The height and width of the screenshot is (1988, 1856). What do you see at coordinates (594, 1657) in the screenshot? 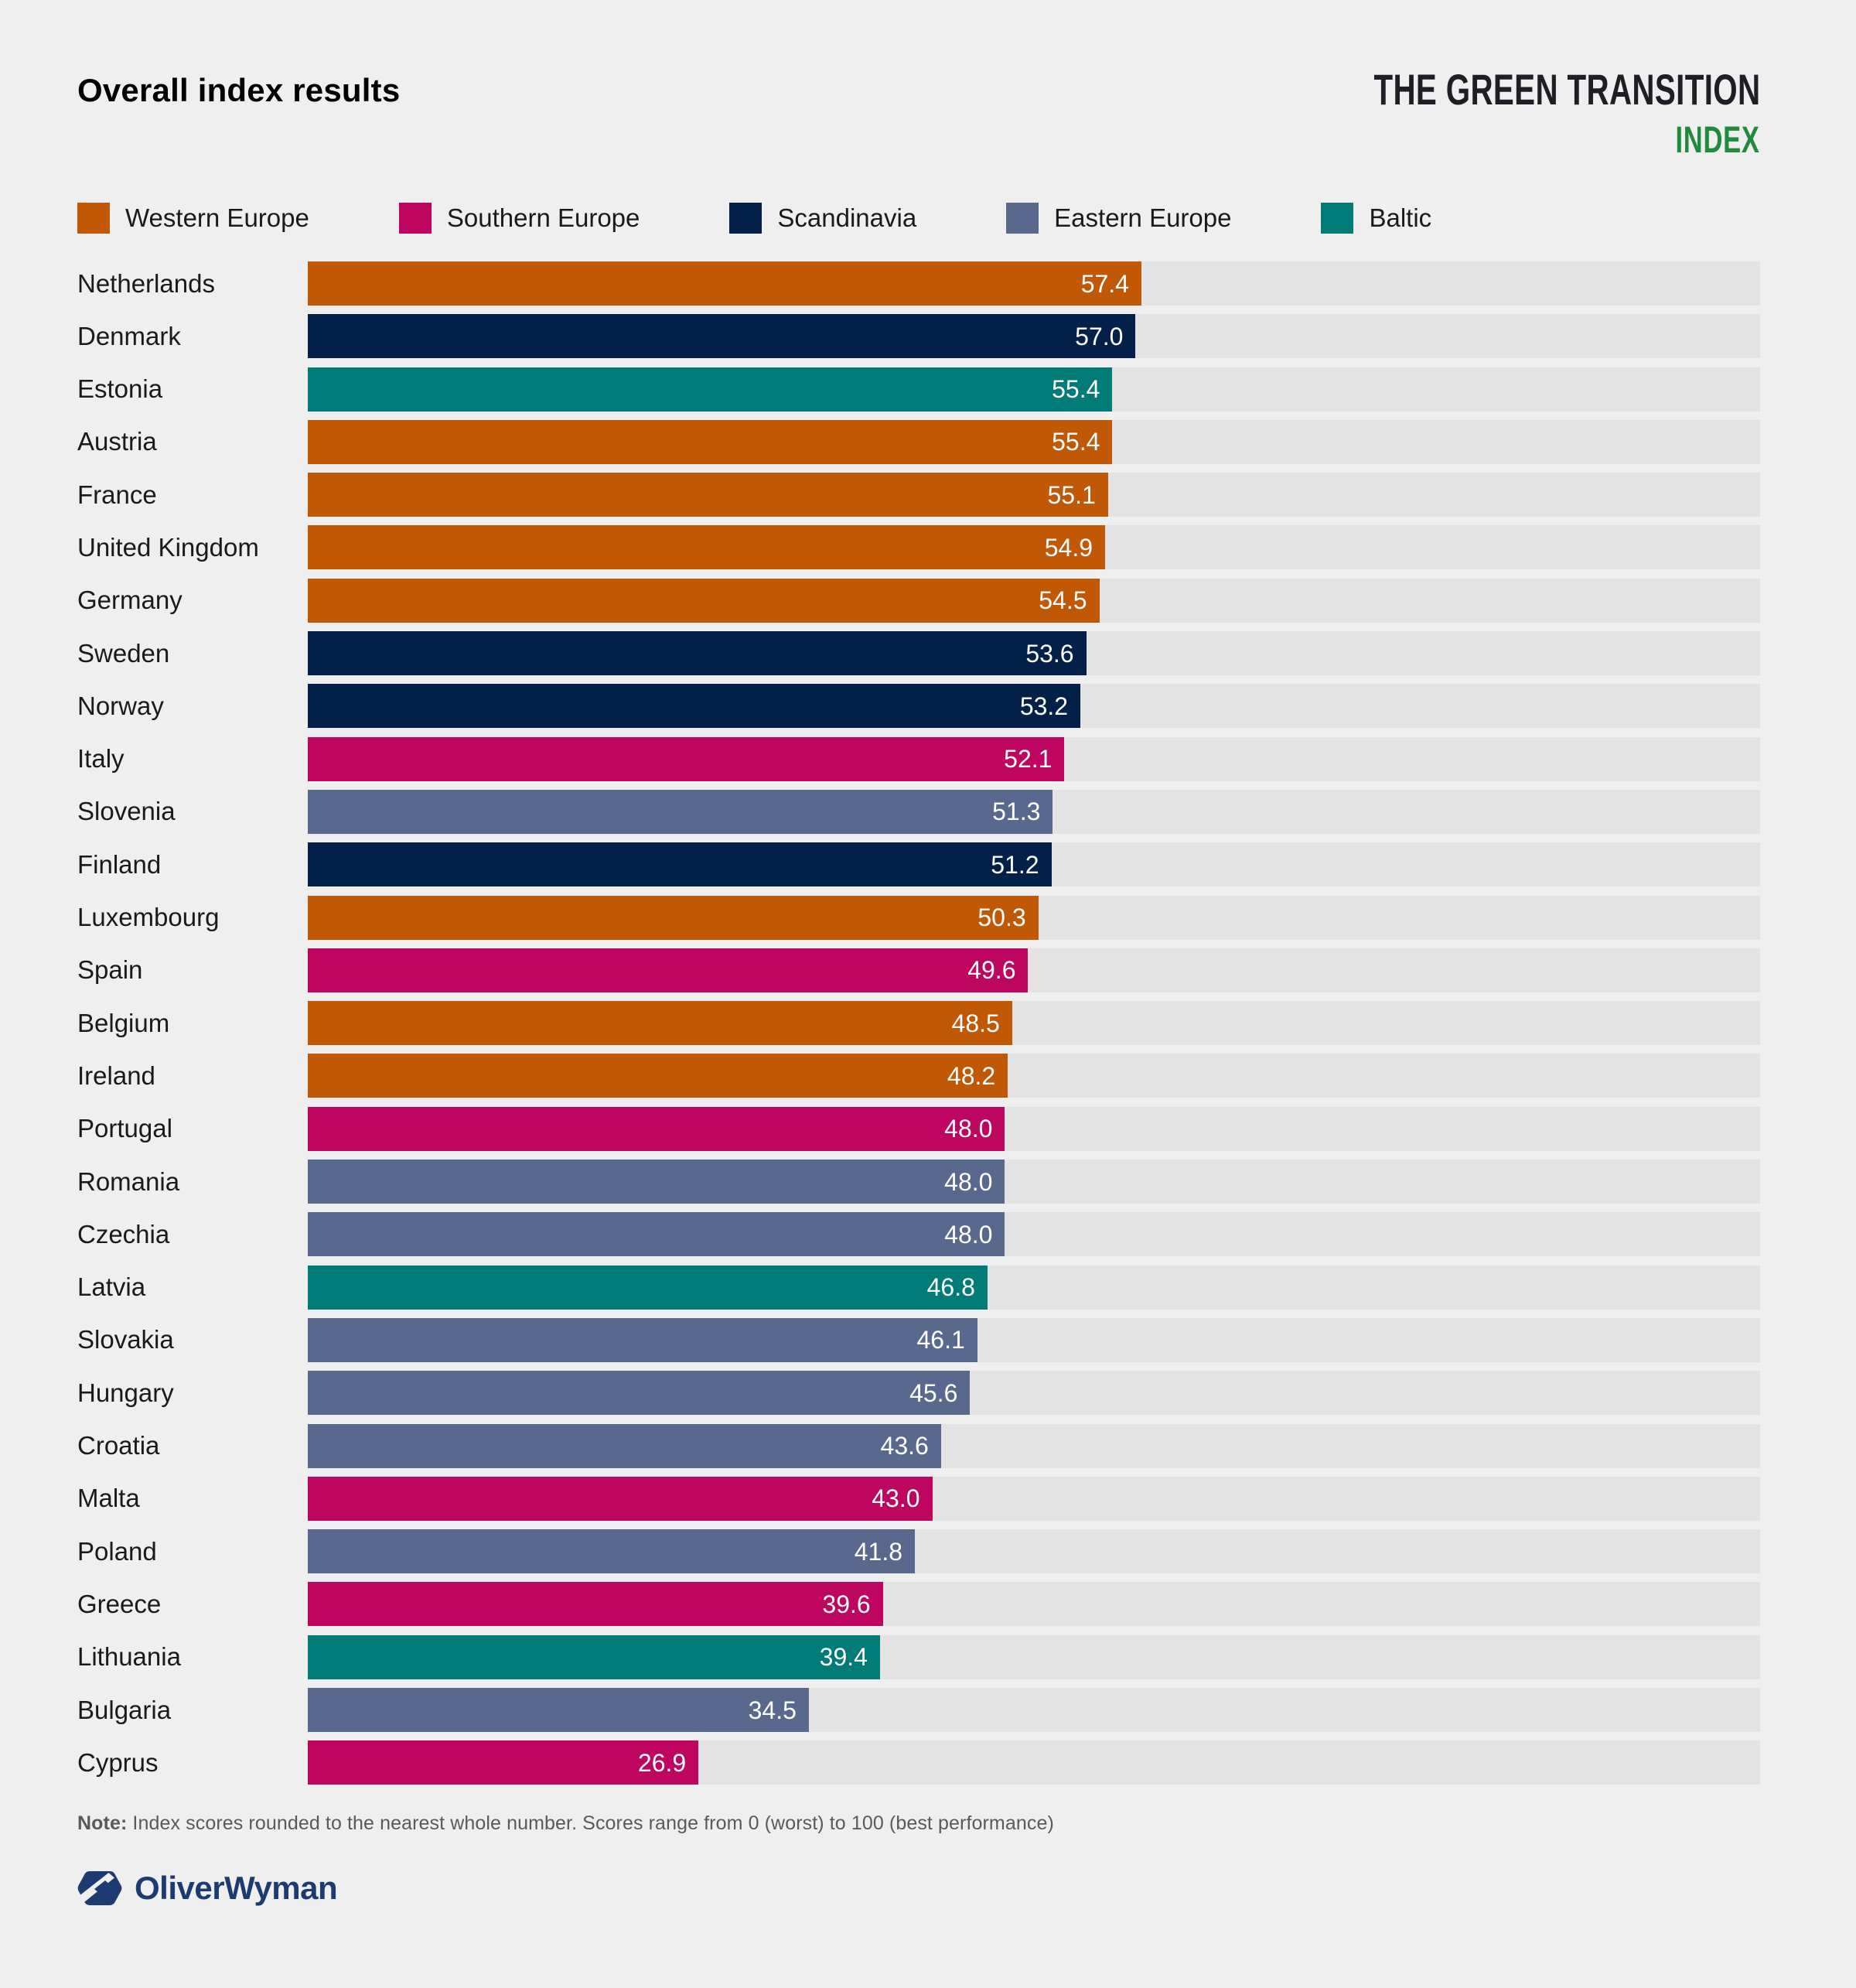
I see `bar-fill: 39.4` at bounding box center [594, 1657].